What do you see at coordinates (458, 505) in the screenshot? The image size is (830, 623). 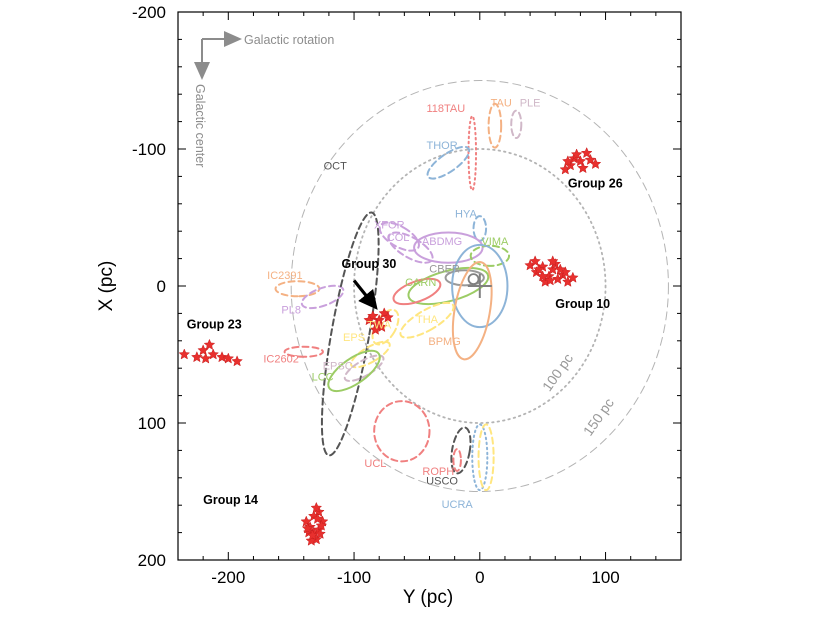 I see `association-label-ucra: UCRA` at bounding box center [458, 505].